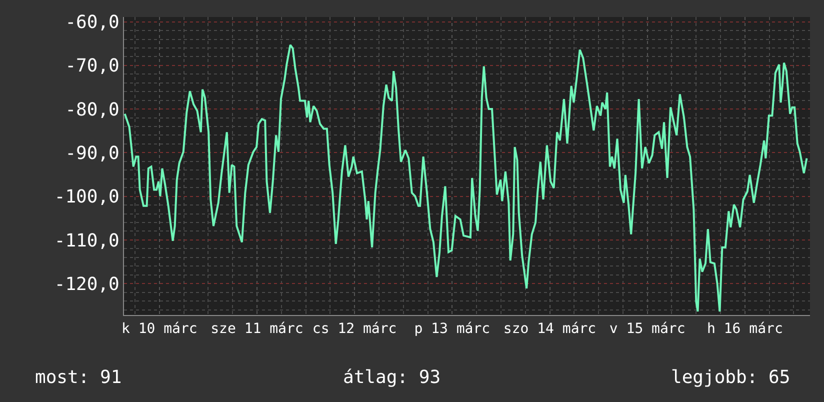 The width and height of the screenshot is (824, 402). What do you see at coordinates (87, 241) in the screenshot?
I see `y-tick-label: -110,0` at bounding box center [87, 241].